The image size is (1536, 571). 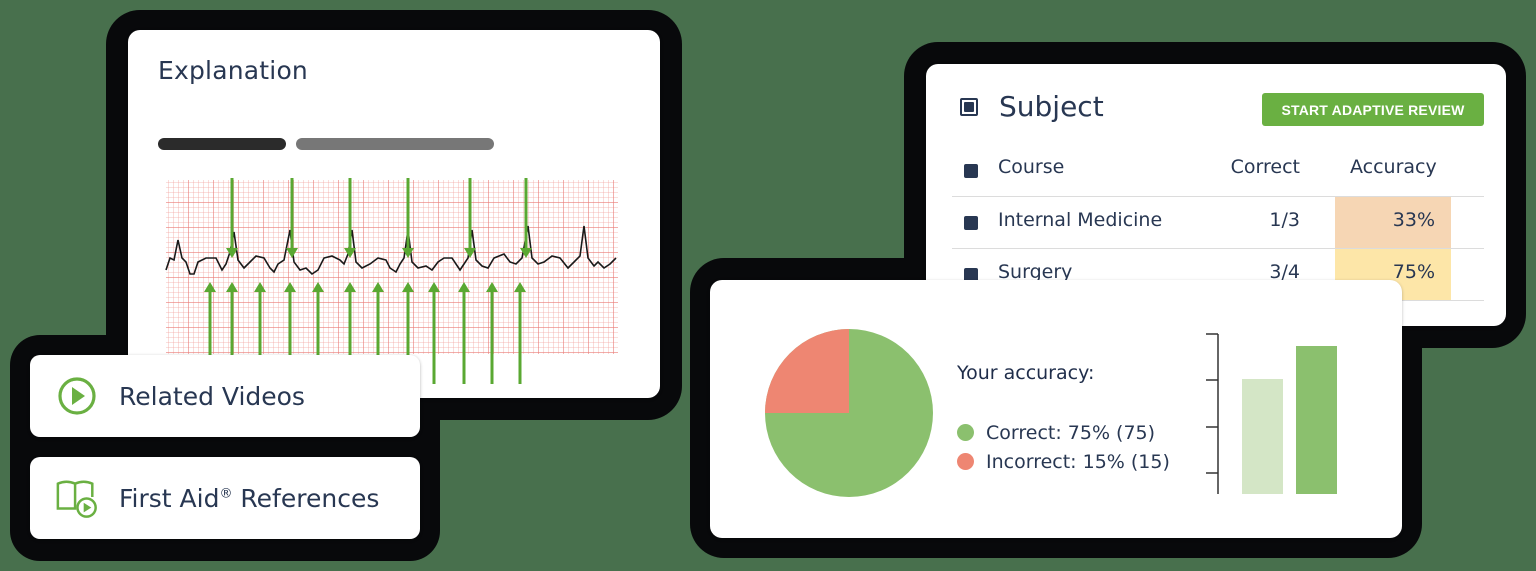 I want to click on course-name: Surgery, so click(x=1035, y=272).